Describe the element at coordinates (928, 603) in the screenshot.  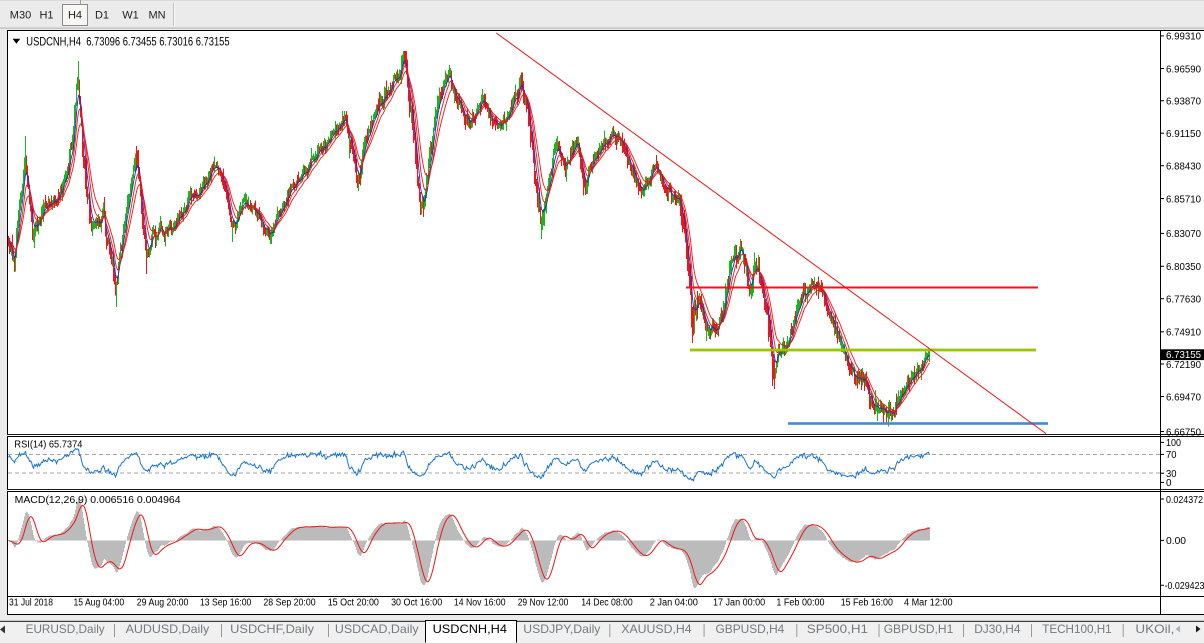
I see `svg-text: 4 Mar 12:00` at that location.